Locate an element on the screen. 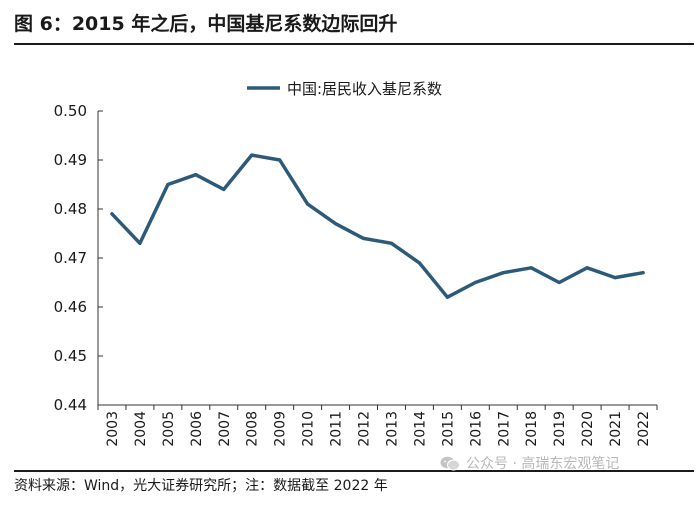 This screenshot has width=700, height=510. x-tick-label: 2005 is located at coordinates (169, 429).